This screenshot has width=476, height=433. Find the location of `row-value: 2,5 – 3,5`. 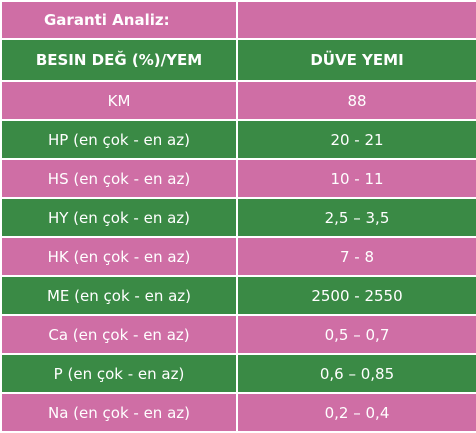

row-value: 2,5 – 3,5 is located at coordinates (356, 217).